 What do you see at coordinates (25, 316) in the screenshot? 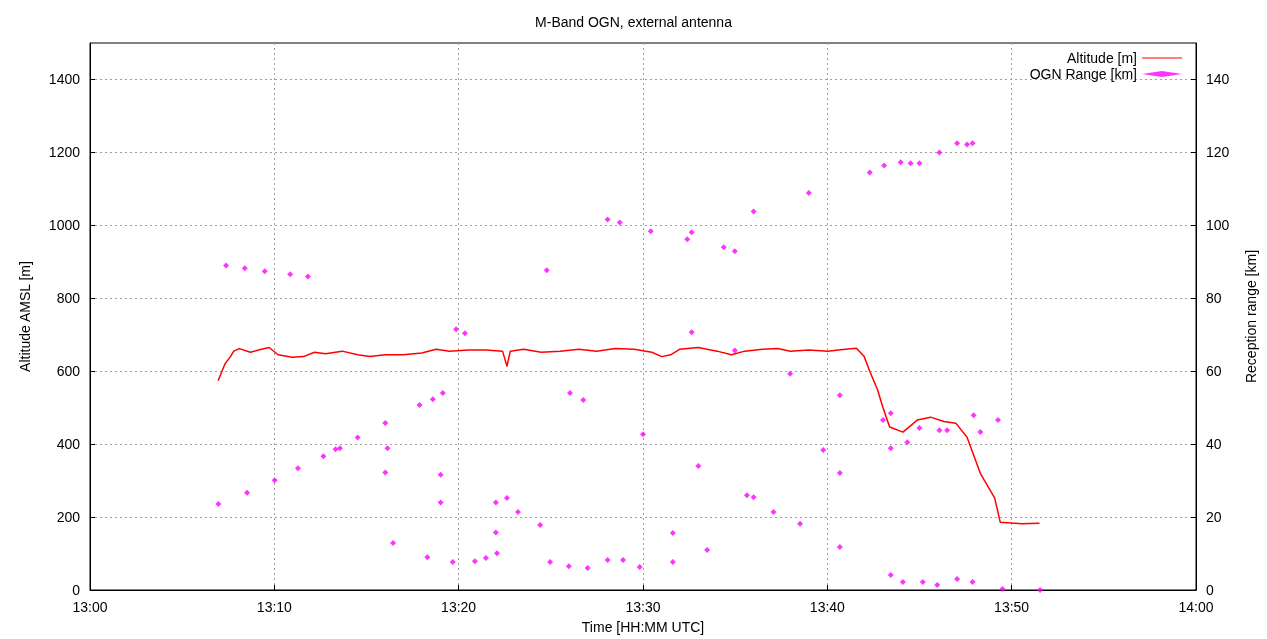
I see `y-axis-title: Altitude AMSL [m]` at bounding box center [25, 316].